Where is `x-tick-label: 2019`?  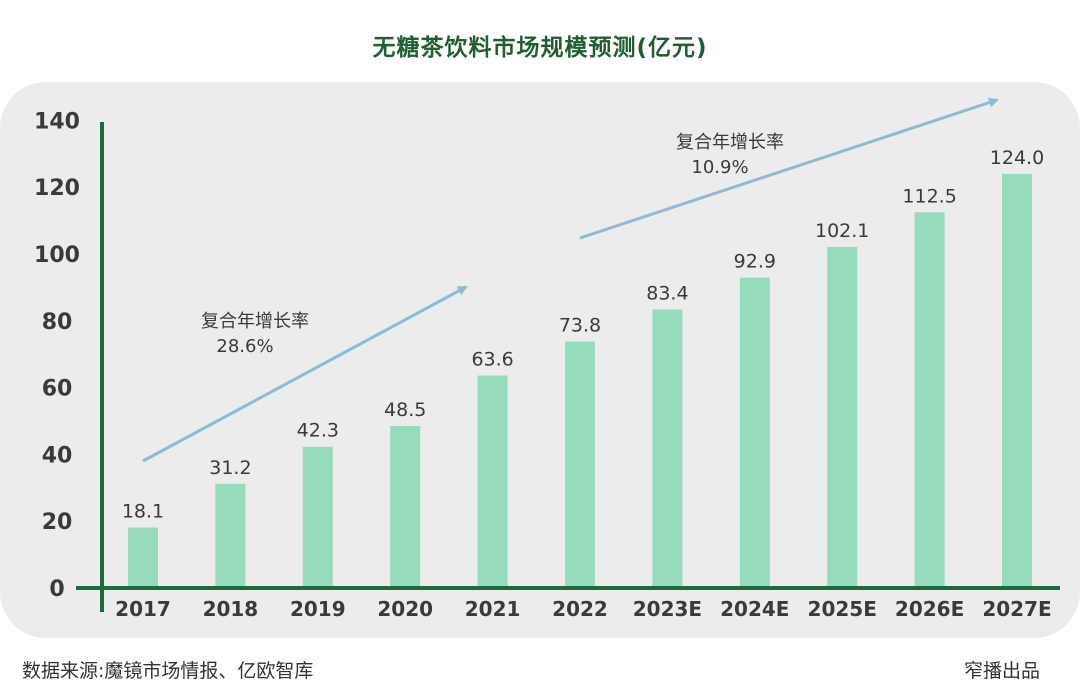 x-tick-label: 2019 is located at coordinates (318, 609).